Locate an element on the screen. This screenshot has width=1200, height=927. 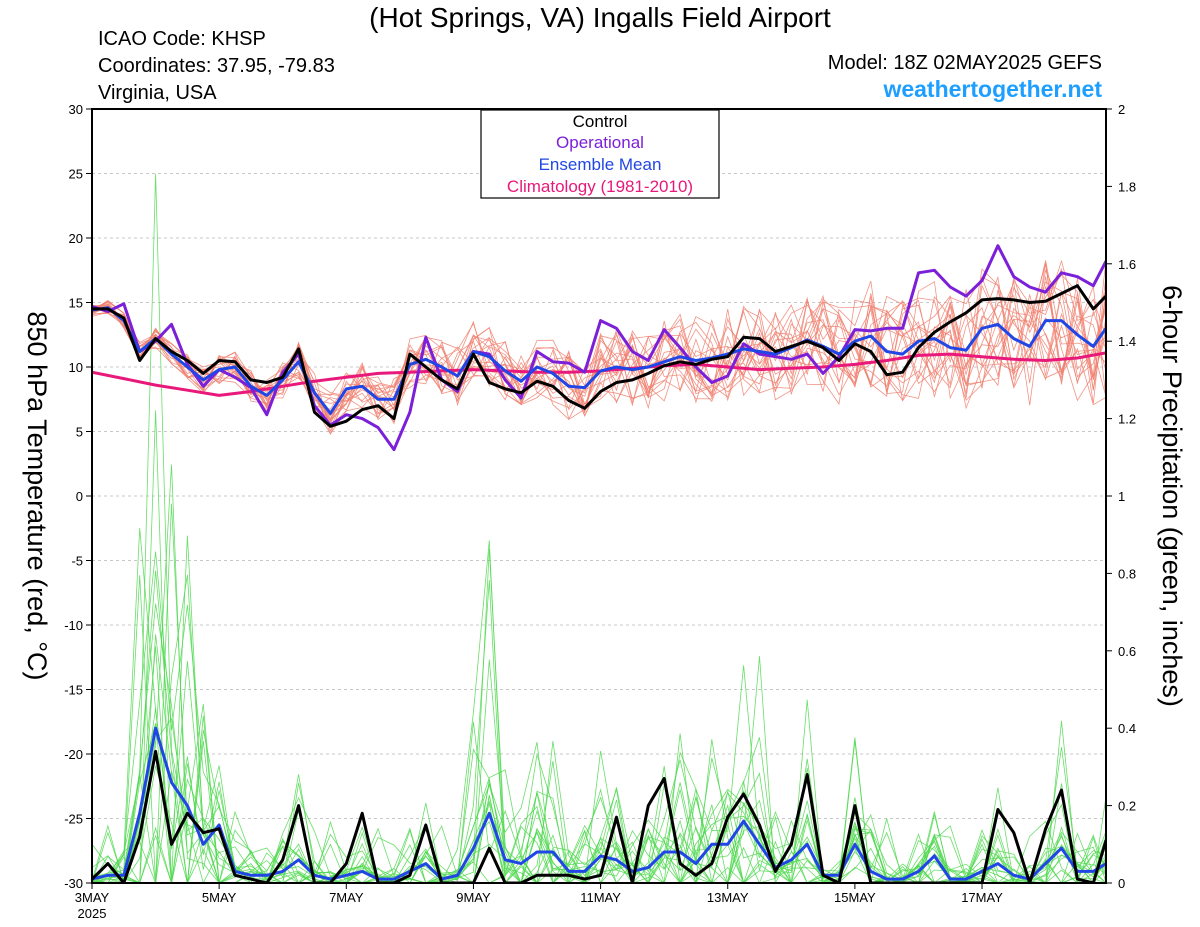
legend-ensemble-mean: Ensemble Mean is located at coordinates (600, 164).